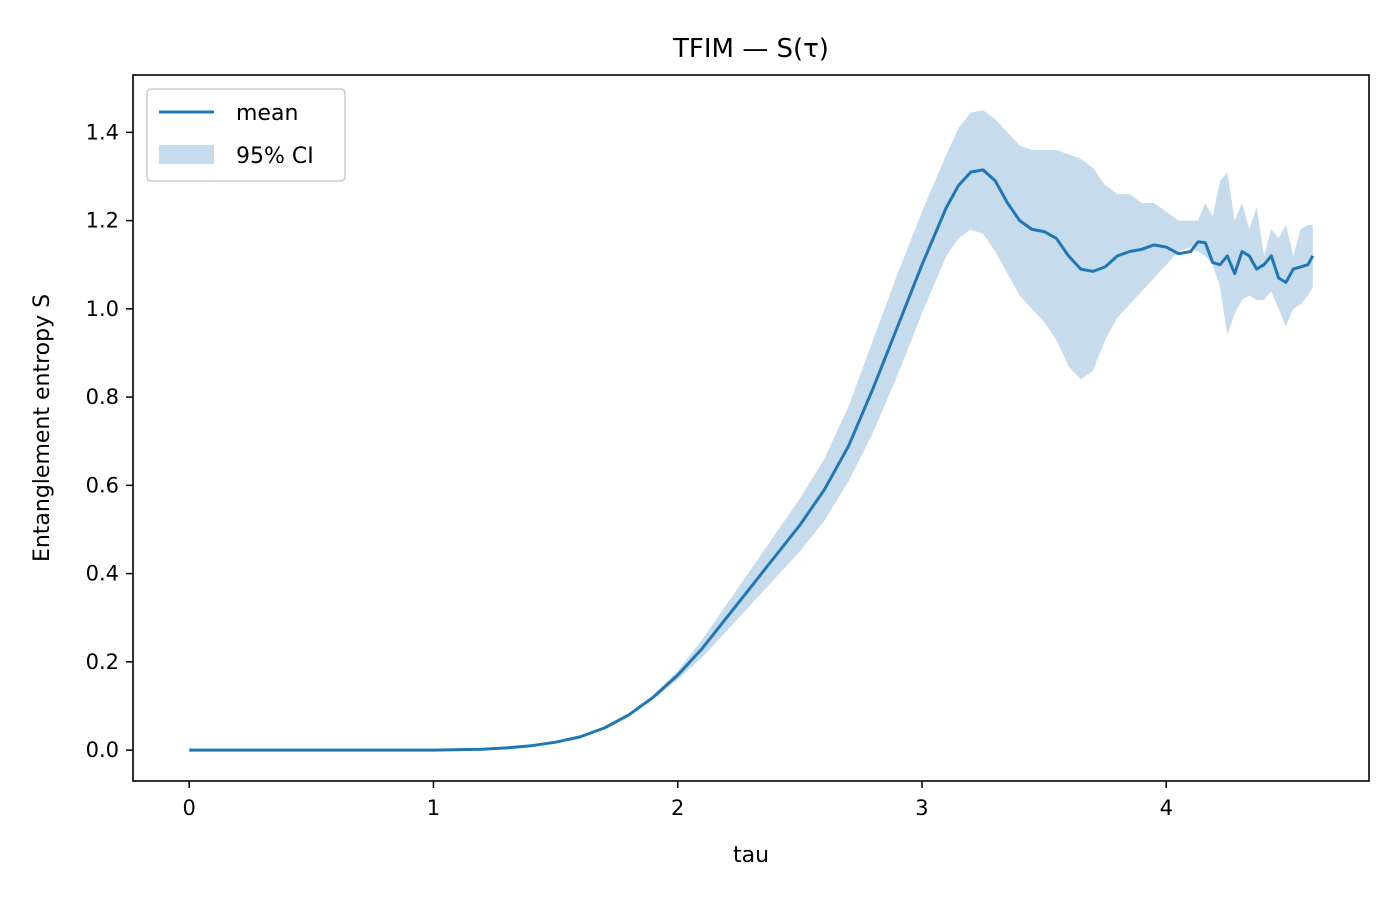 This screenshot has width=1400, height=900. What do you see at coordinates (186, 154) in the screenshot?
I see `legend-ci-swatch` at bounding box center [186, 154].